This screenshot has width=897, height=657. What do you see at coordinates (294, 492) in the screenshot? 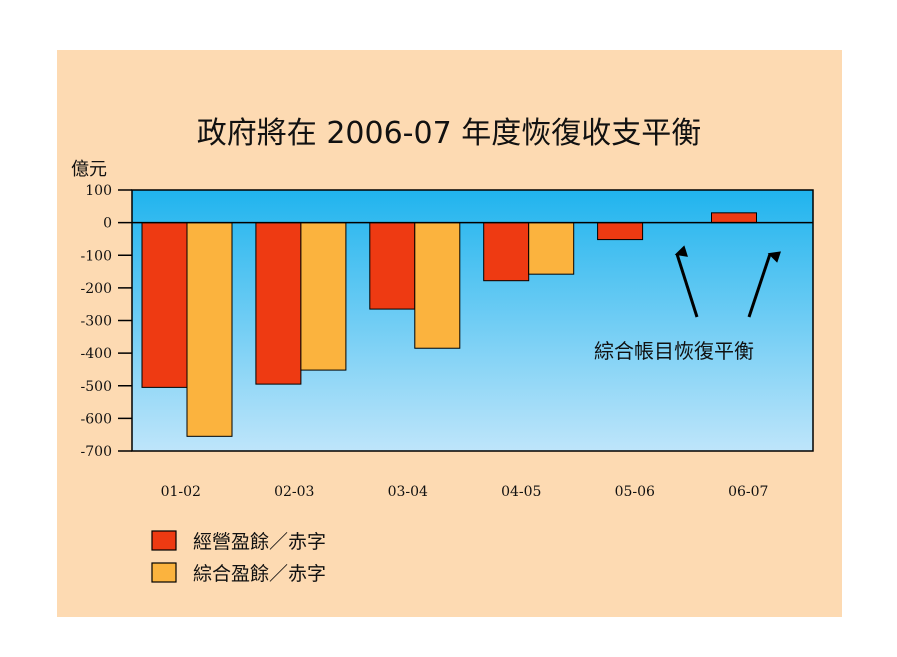
I see `x-tick-label: 02-03` at bounding box center [294, 492].